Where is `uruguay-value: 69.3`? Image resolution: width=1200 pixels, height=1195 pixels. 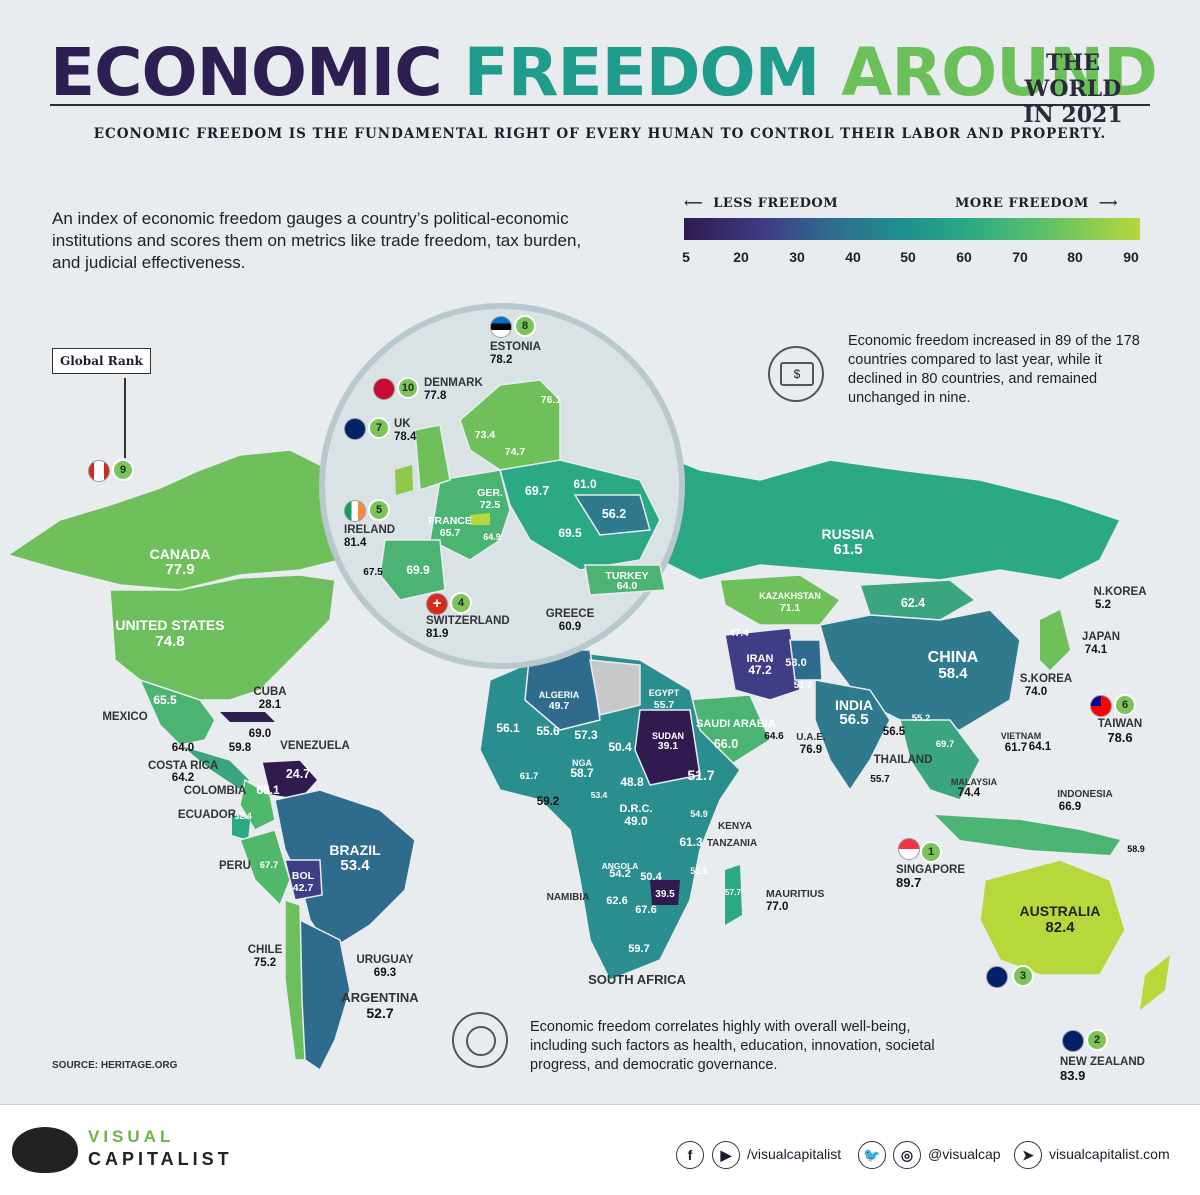
uruguay-value: 69.3 is located at coordinates (385, 973).